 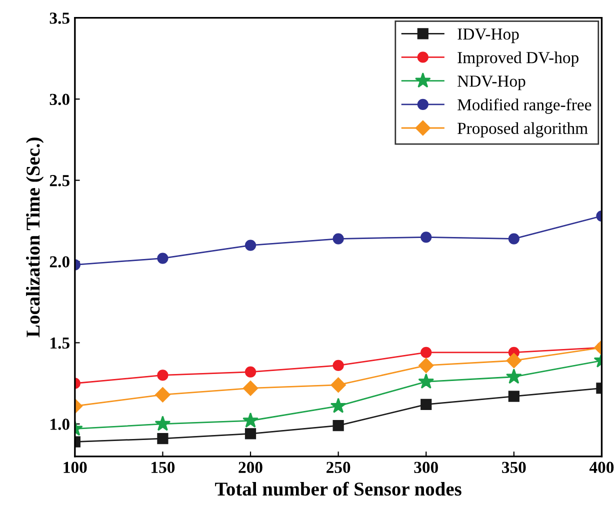 What do you see at coordinates (338, 468) in the screenshot?
I see `x-tick-label: 250` at bounding box center [338, 468].